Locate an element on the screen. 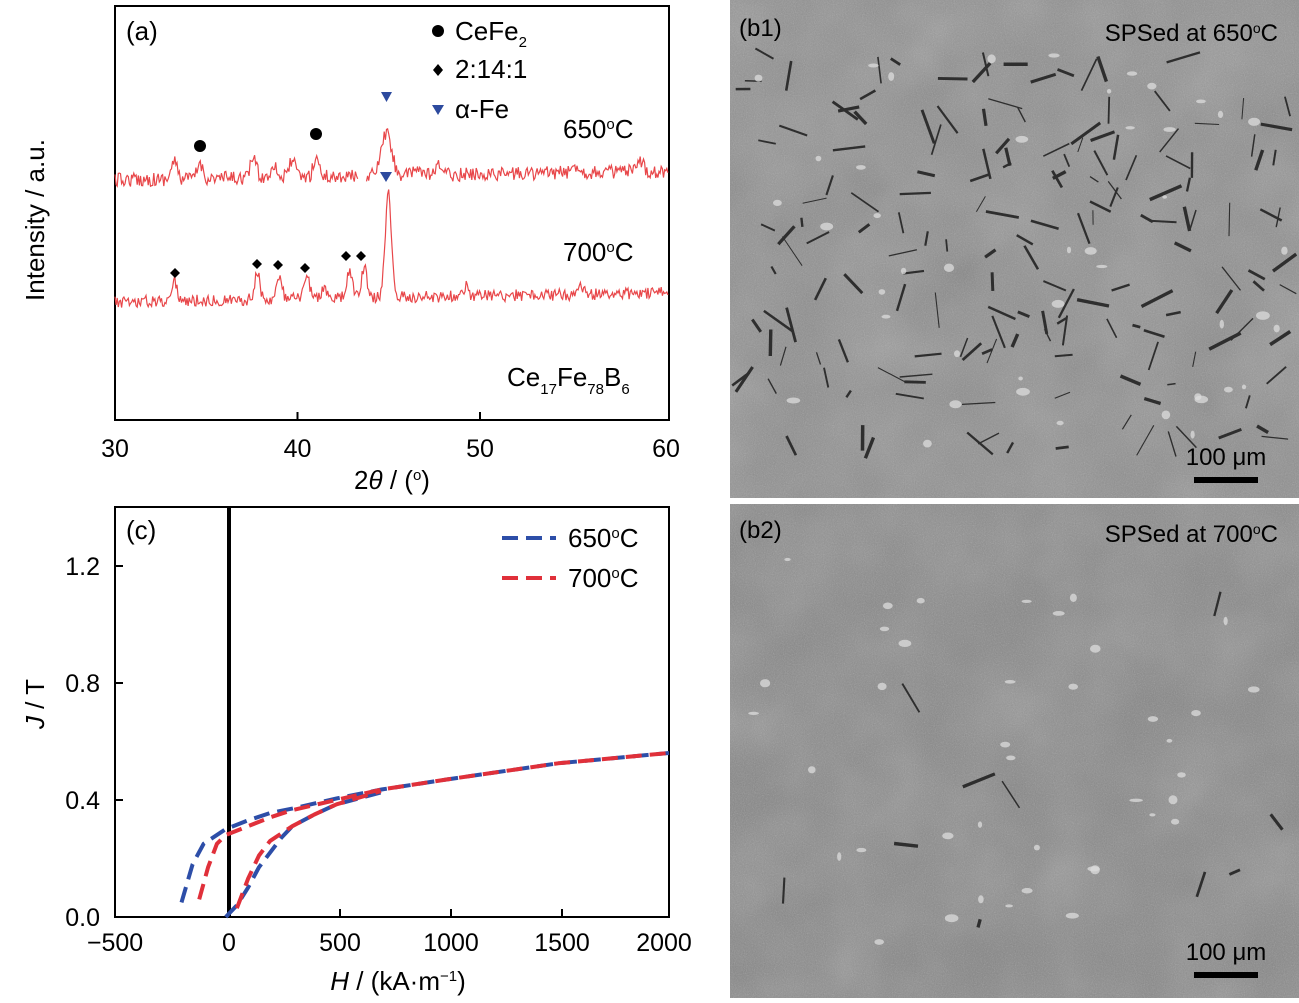 The image size is (1299, 1003). xrd-xtick-label: 60 is located at coordinates (666, 449).